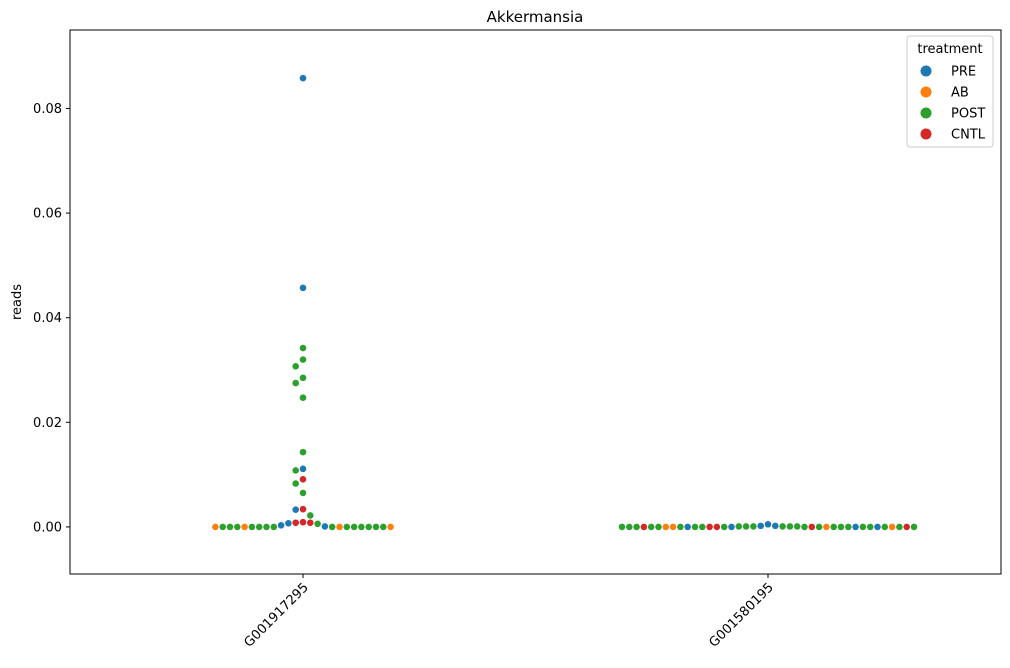 The width and height of the screenshot is (1010, 668). Describe the element at coordinates (926, 134) in the screenshot. I see `legend-marker-cntl` at that location.